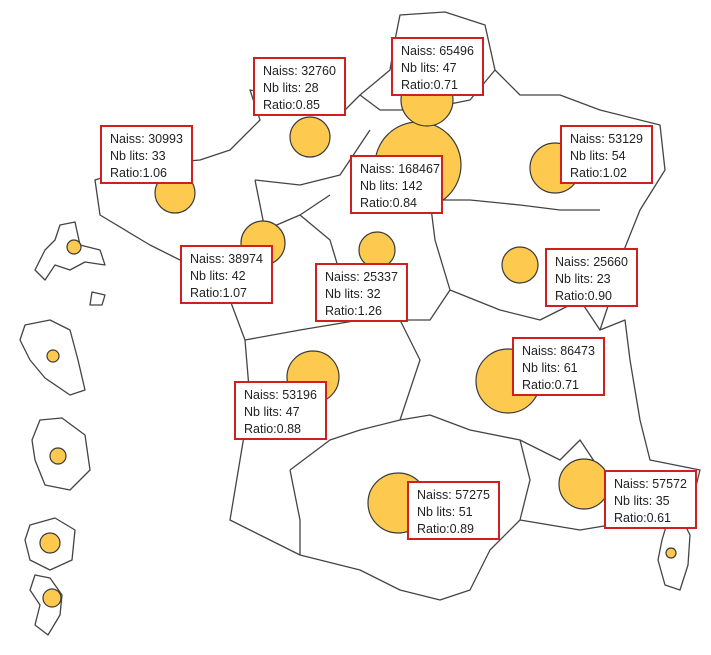 This screenshot has height=655, width=711. Describe the element at coordinates (445, 85) in the screenshot. I see `ratio-value: 0.71` at that location.